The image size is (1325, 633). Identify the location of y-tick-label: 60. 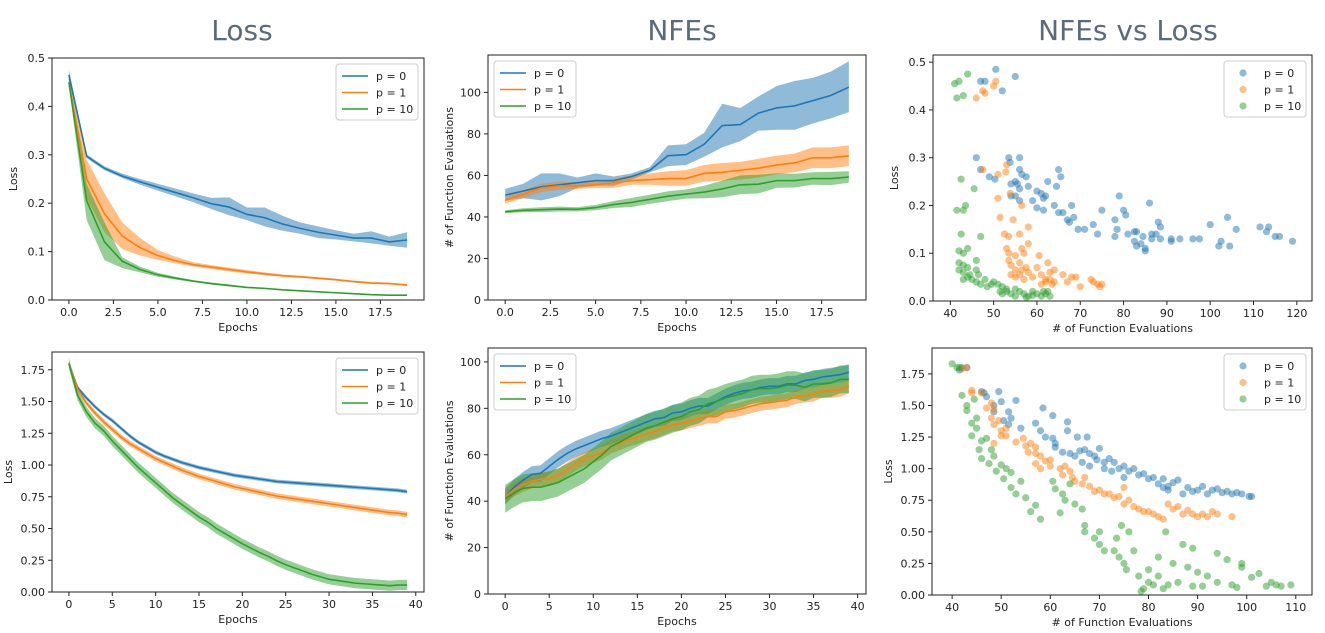
(474, 175).